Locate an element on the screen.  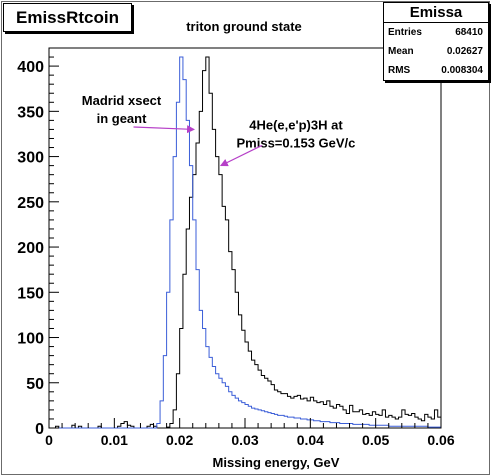
y-tick-label: 300 is located at coordinates (30, 158).